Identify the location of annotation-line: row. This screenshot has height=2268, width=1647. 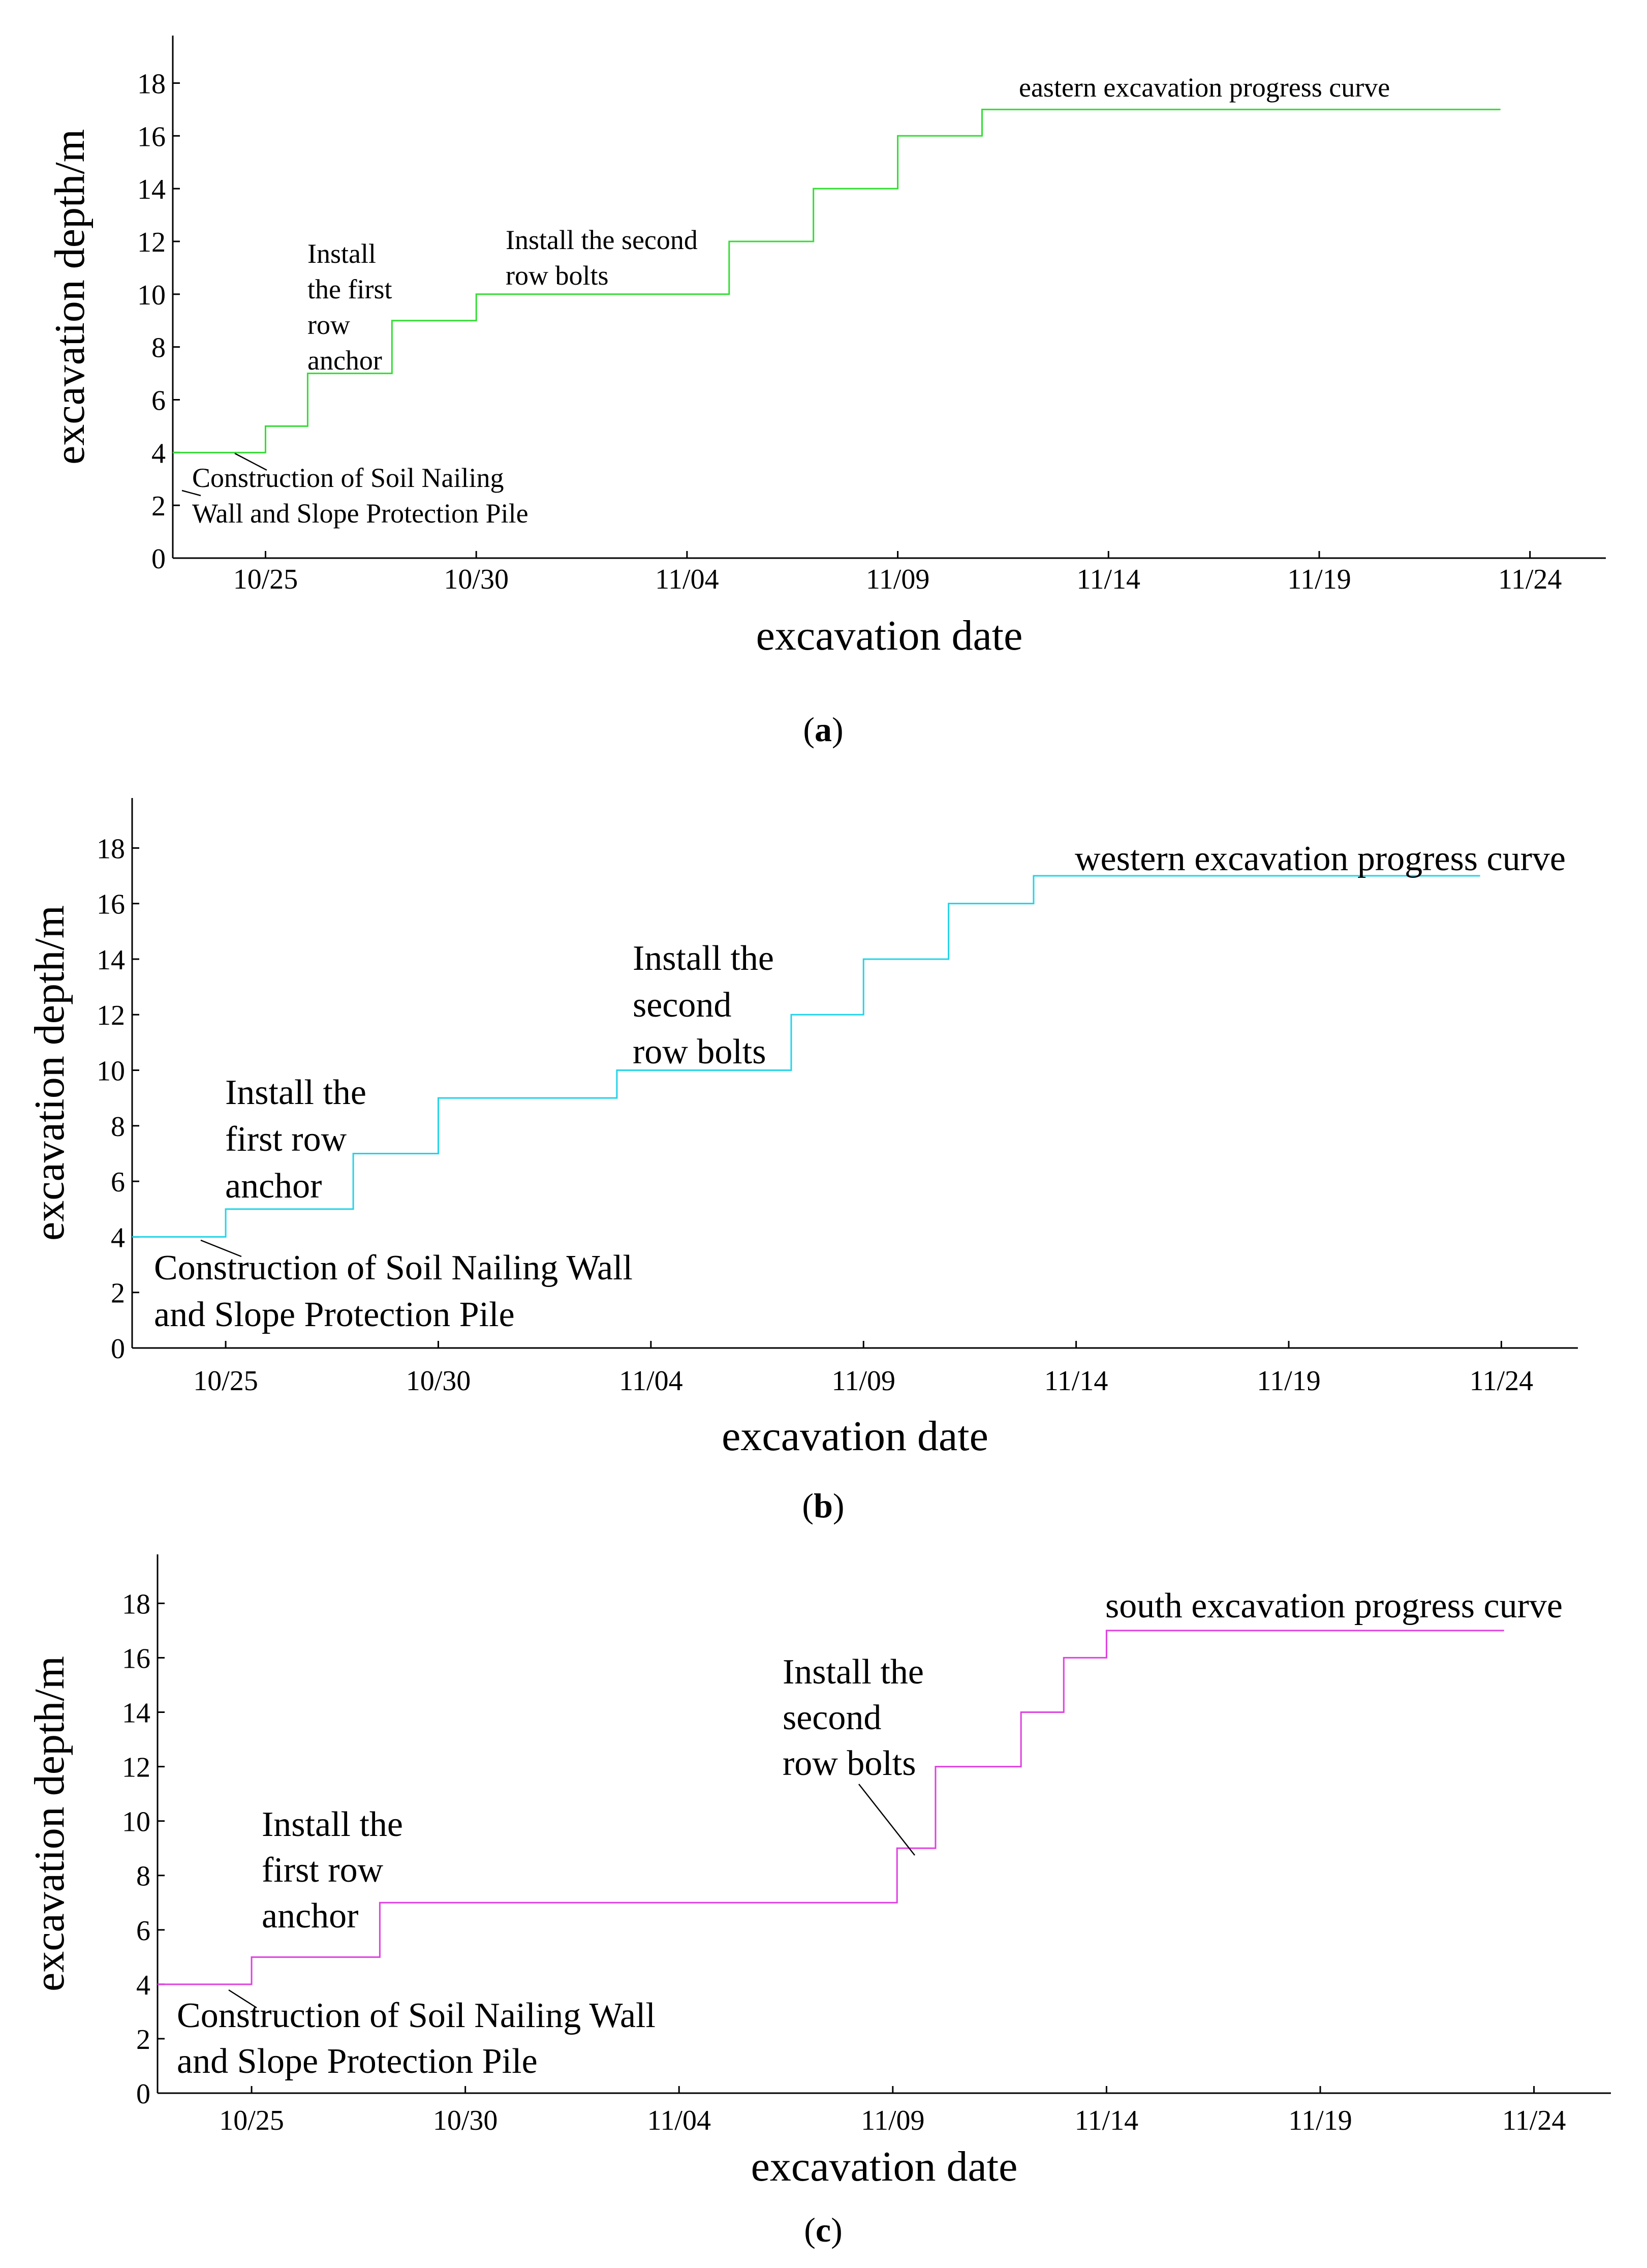
(328, 325).